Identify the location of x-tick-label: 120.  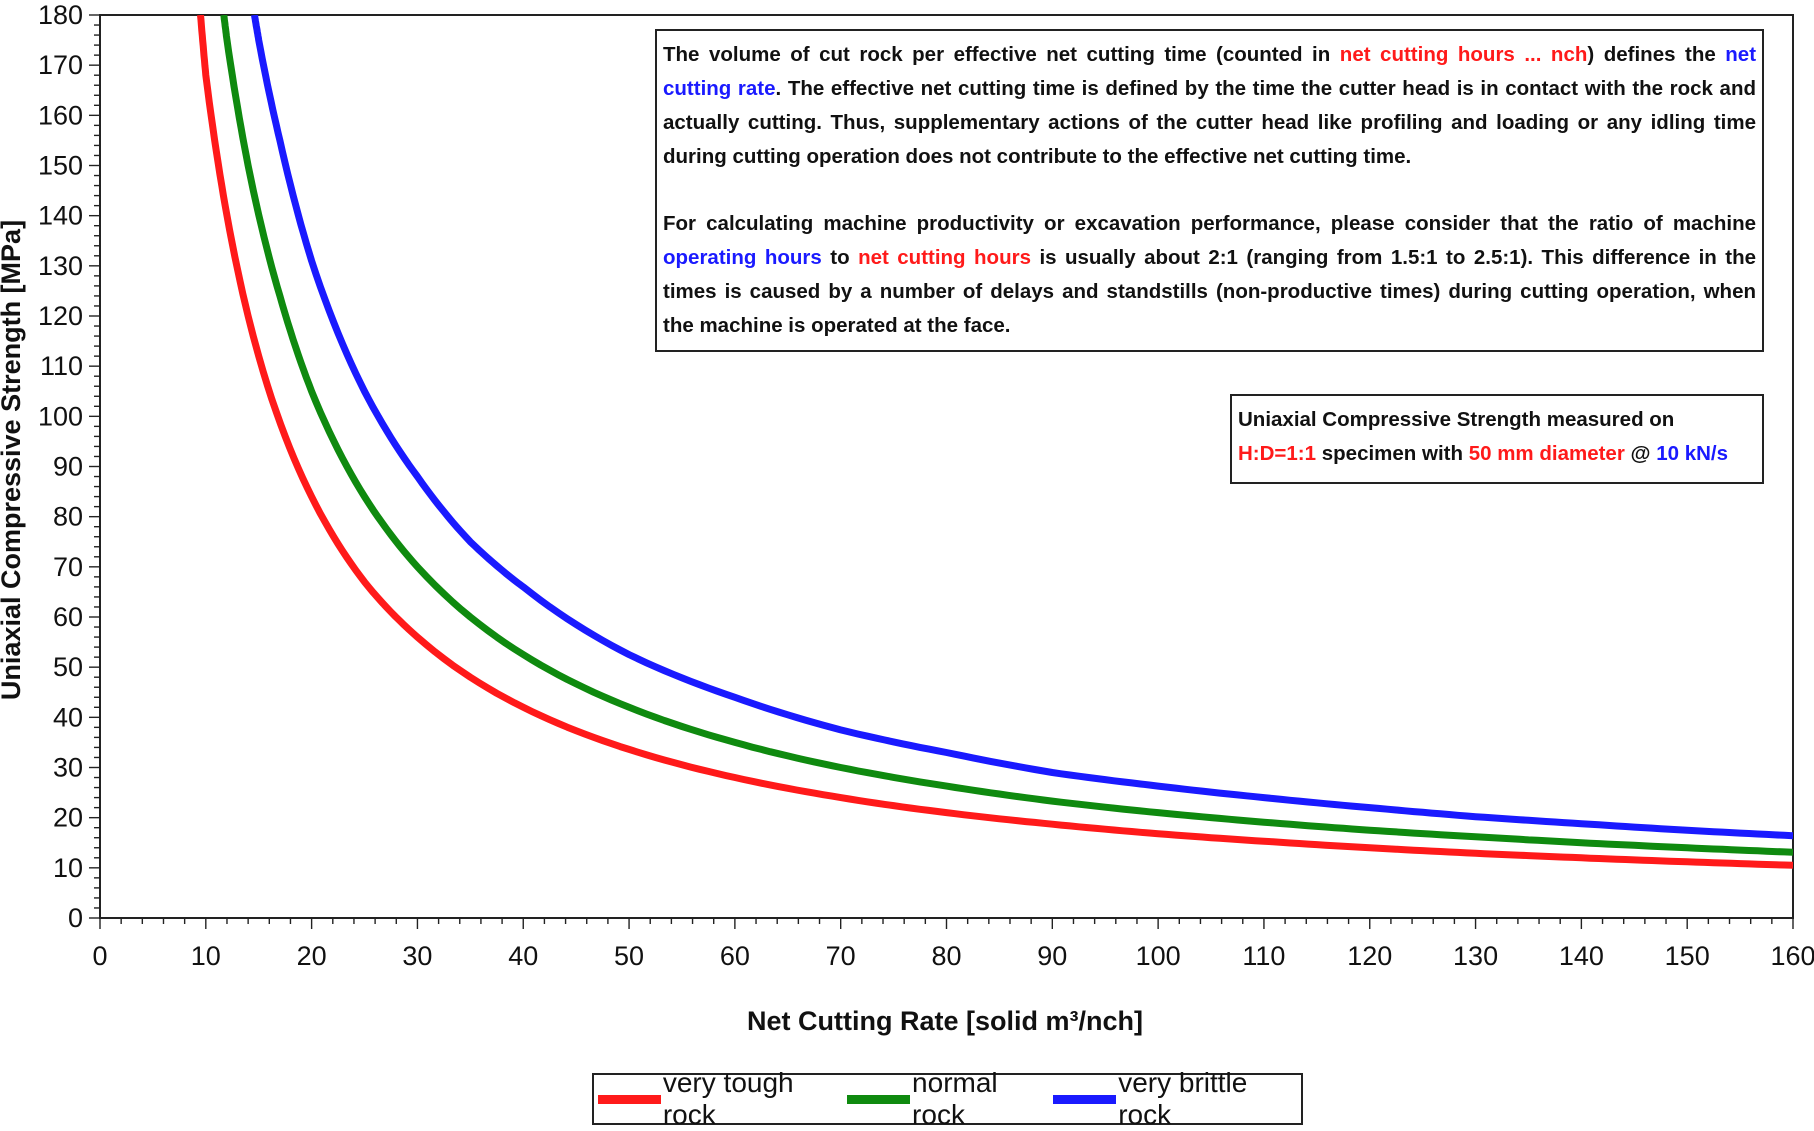
(1369, 956).